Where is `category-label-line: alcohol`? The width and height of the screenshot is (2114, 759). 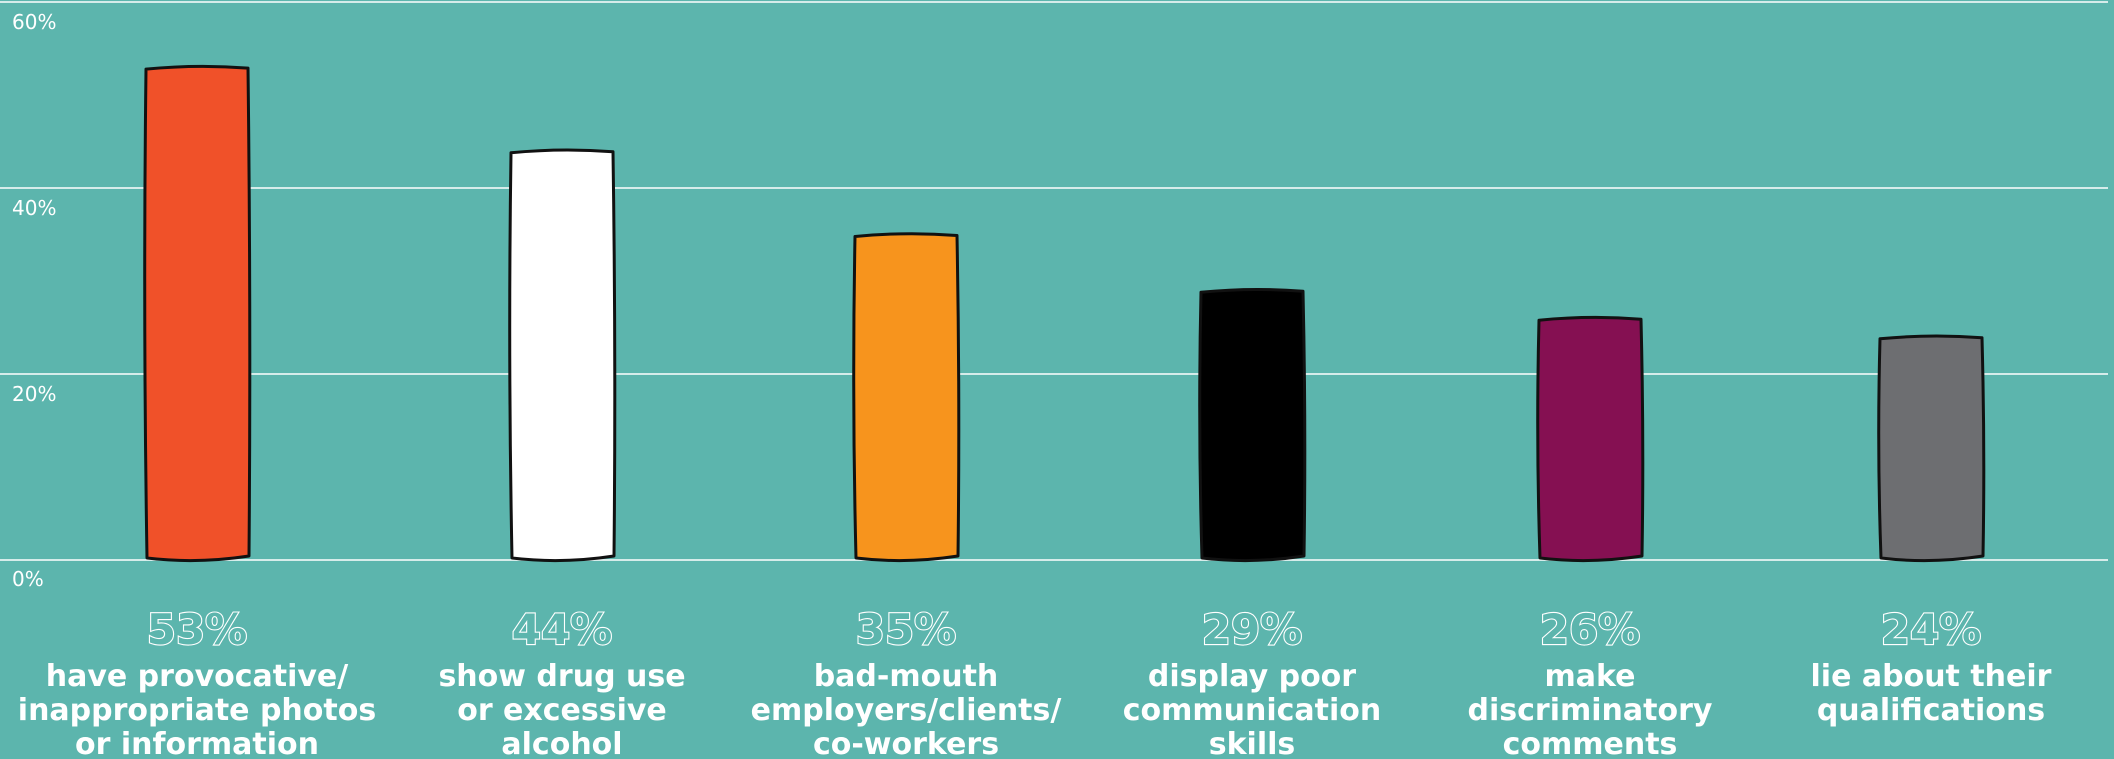
category-label-line: alcohol is located at coordinates (561, 743).